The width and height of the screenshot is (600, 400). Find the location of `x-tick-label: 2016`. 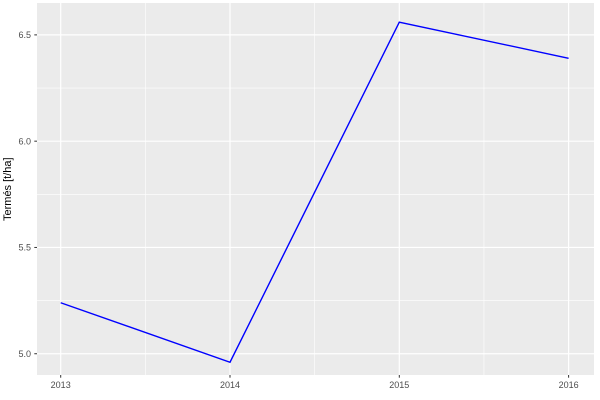

x-tick-label: 2016 is located at coordinates (569, 385).